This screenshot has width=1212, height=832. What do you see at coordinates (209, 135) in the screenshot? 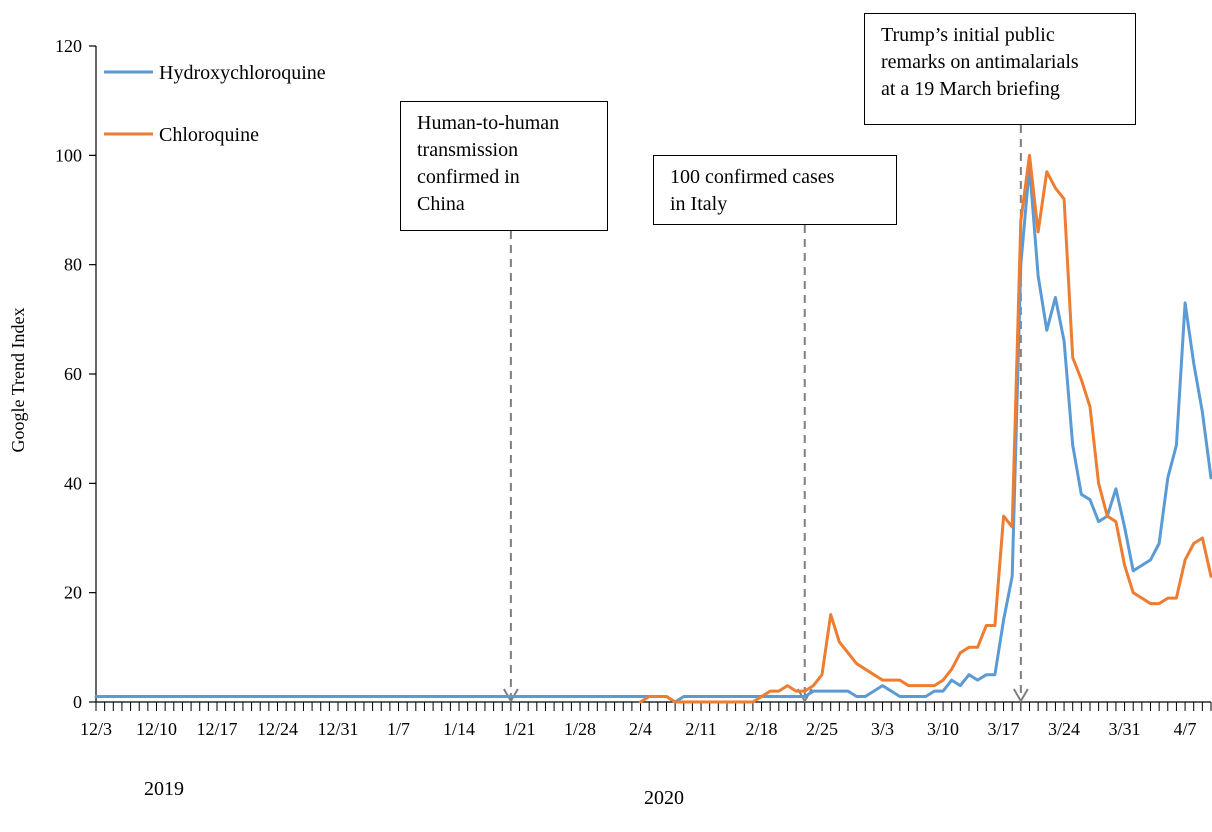
I see `legend-label-chloroquine: Chloroquine` at bounding box center [209, 135].